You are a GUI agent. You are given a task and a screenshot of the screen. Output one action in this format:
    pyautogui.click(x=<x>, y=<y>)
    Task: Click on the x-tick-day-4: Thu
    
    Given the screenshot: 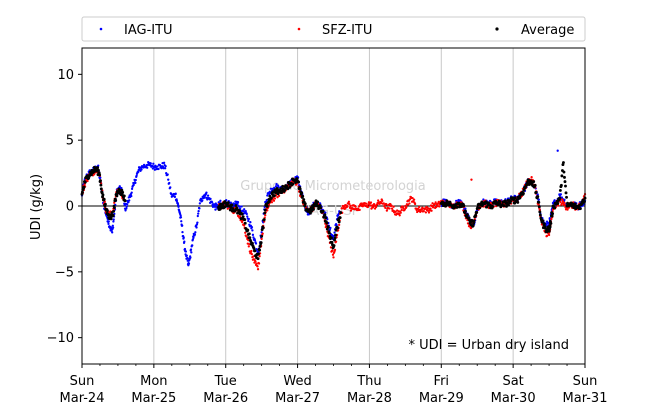 What is the action you would take?
    pyautogui.click(x=368, y=381)
    